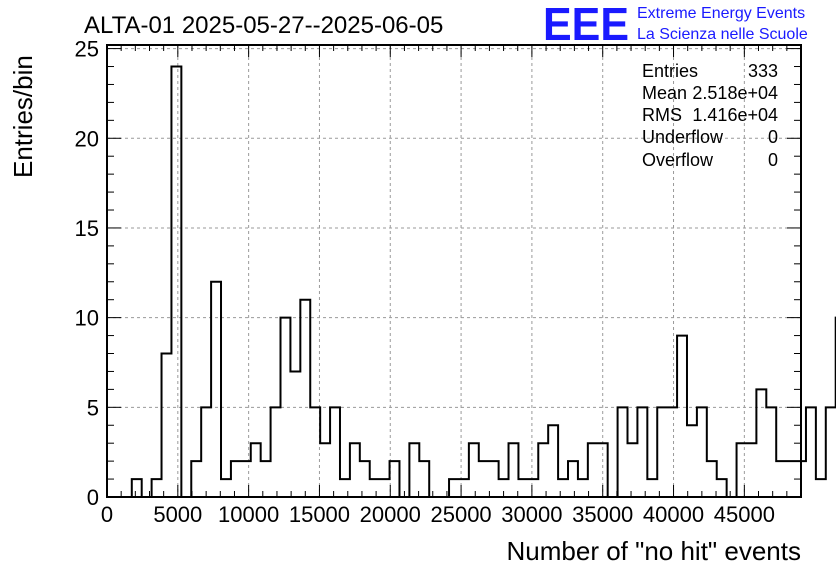  What do you see at coordinates (763, 71) in the screenshot?
I see `stat-entries-value: 333` at bounding box center [763, 71].